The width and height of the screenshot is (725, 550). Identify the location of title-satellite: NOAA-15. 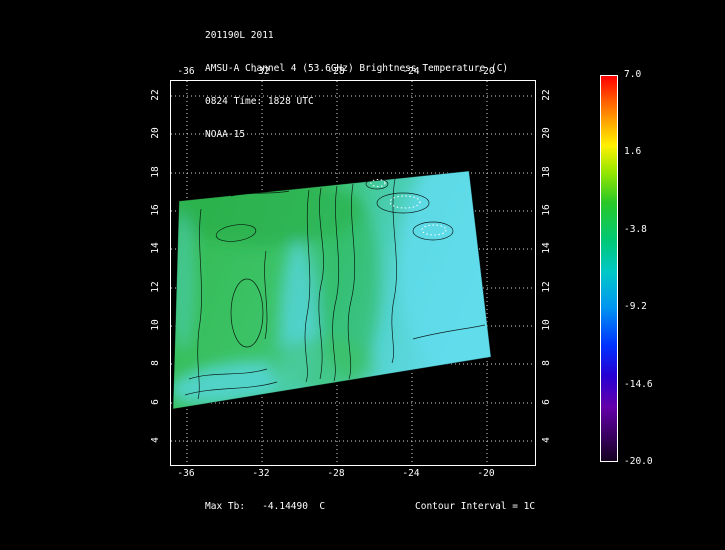
(225, 134).